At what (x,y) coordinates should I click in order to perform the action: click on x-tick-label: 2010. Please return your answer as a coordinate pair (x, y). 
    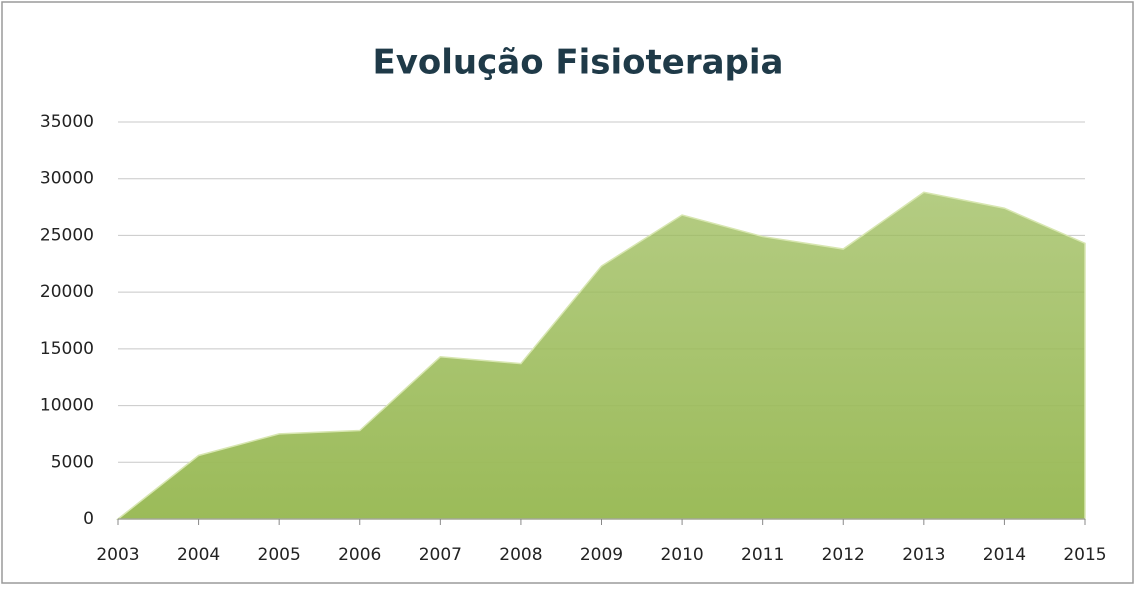
    Looking at the image, I should click on (681, 555).